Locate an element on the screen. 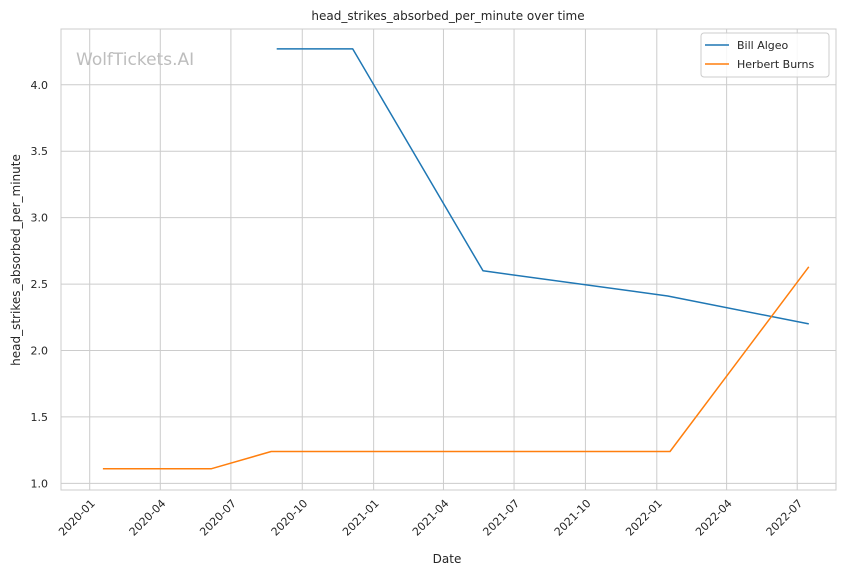 Image resolution: width=844 pixels, height=575 pixels. legend: Bill Algeo Herbert Burns is located at coordinates (765, 55).